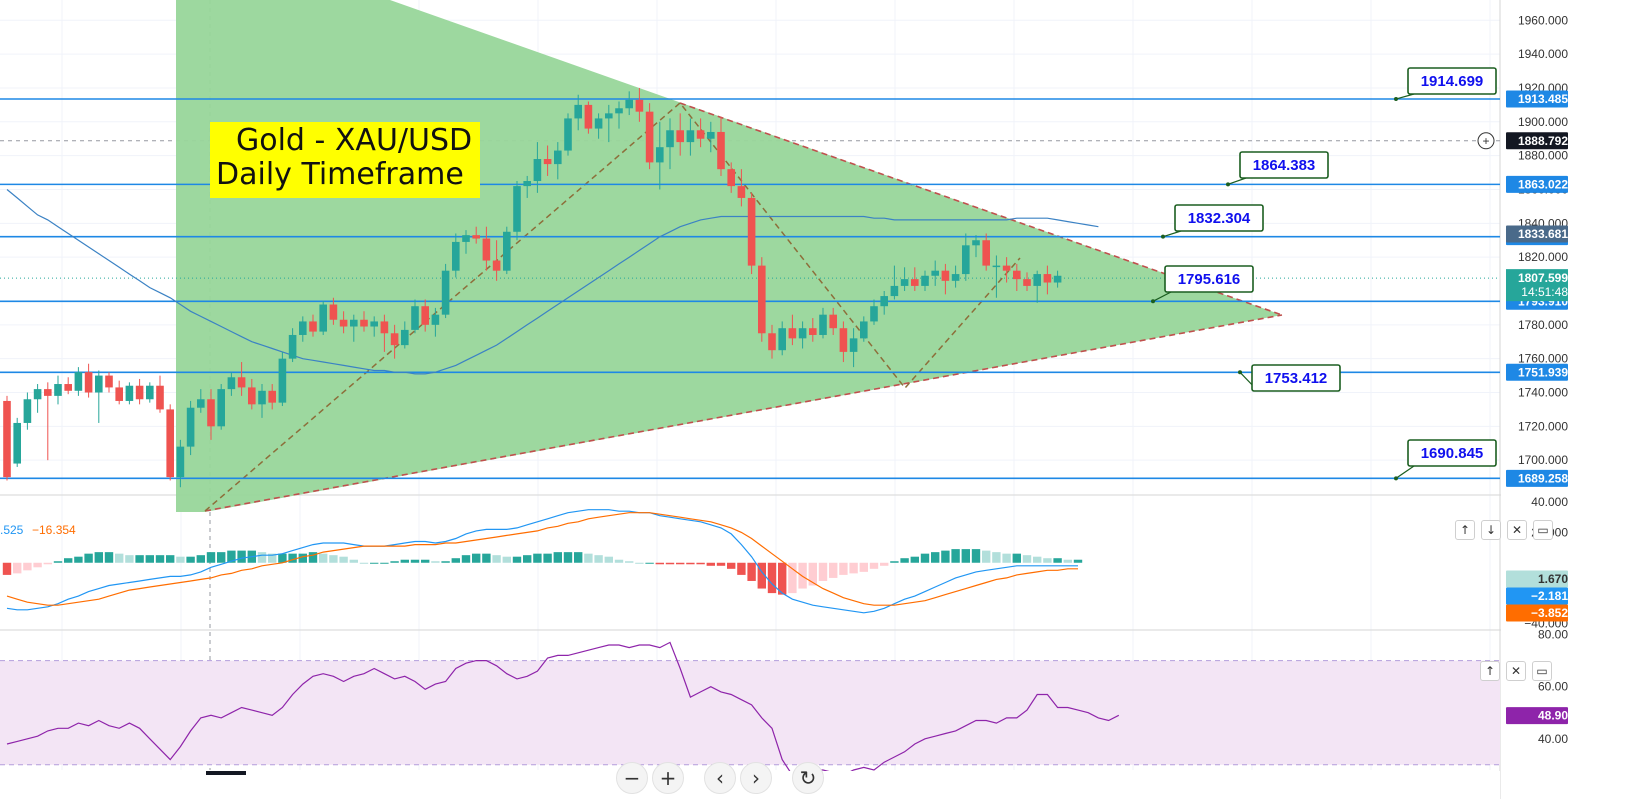 This screenshot has width=1626, height=804. What do you see at coordinates (54, 530) in the screenshot?
I see `signal-legend-value: −16.354` at bounding box center [54, 530].